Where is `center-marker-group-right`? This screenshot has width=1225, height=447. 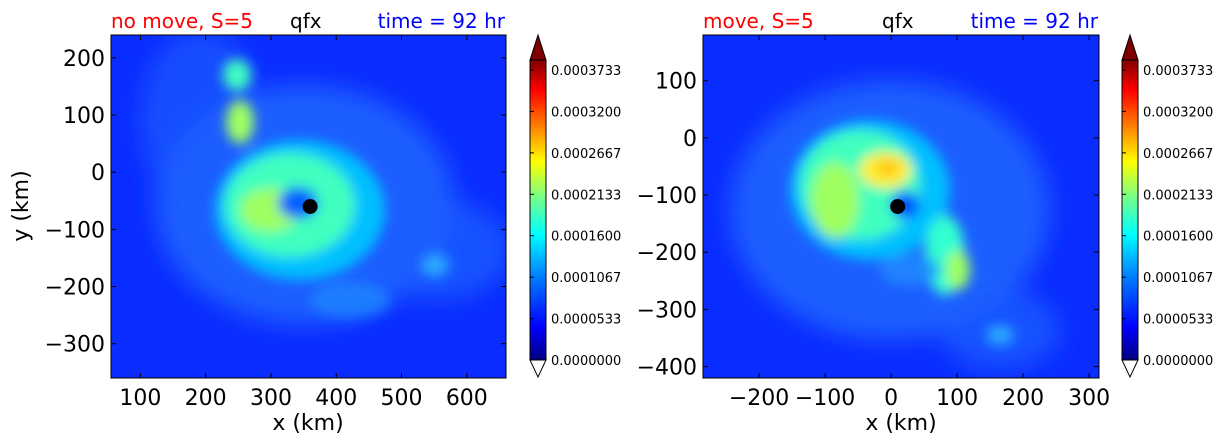
center-marker-group-right is located at coordinates (898, 206).